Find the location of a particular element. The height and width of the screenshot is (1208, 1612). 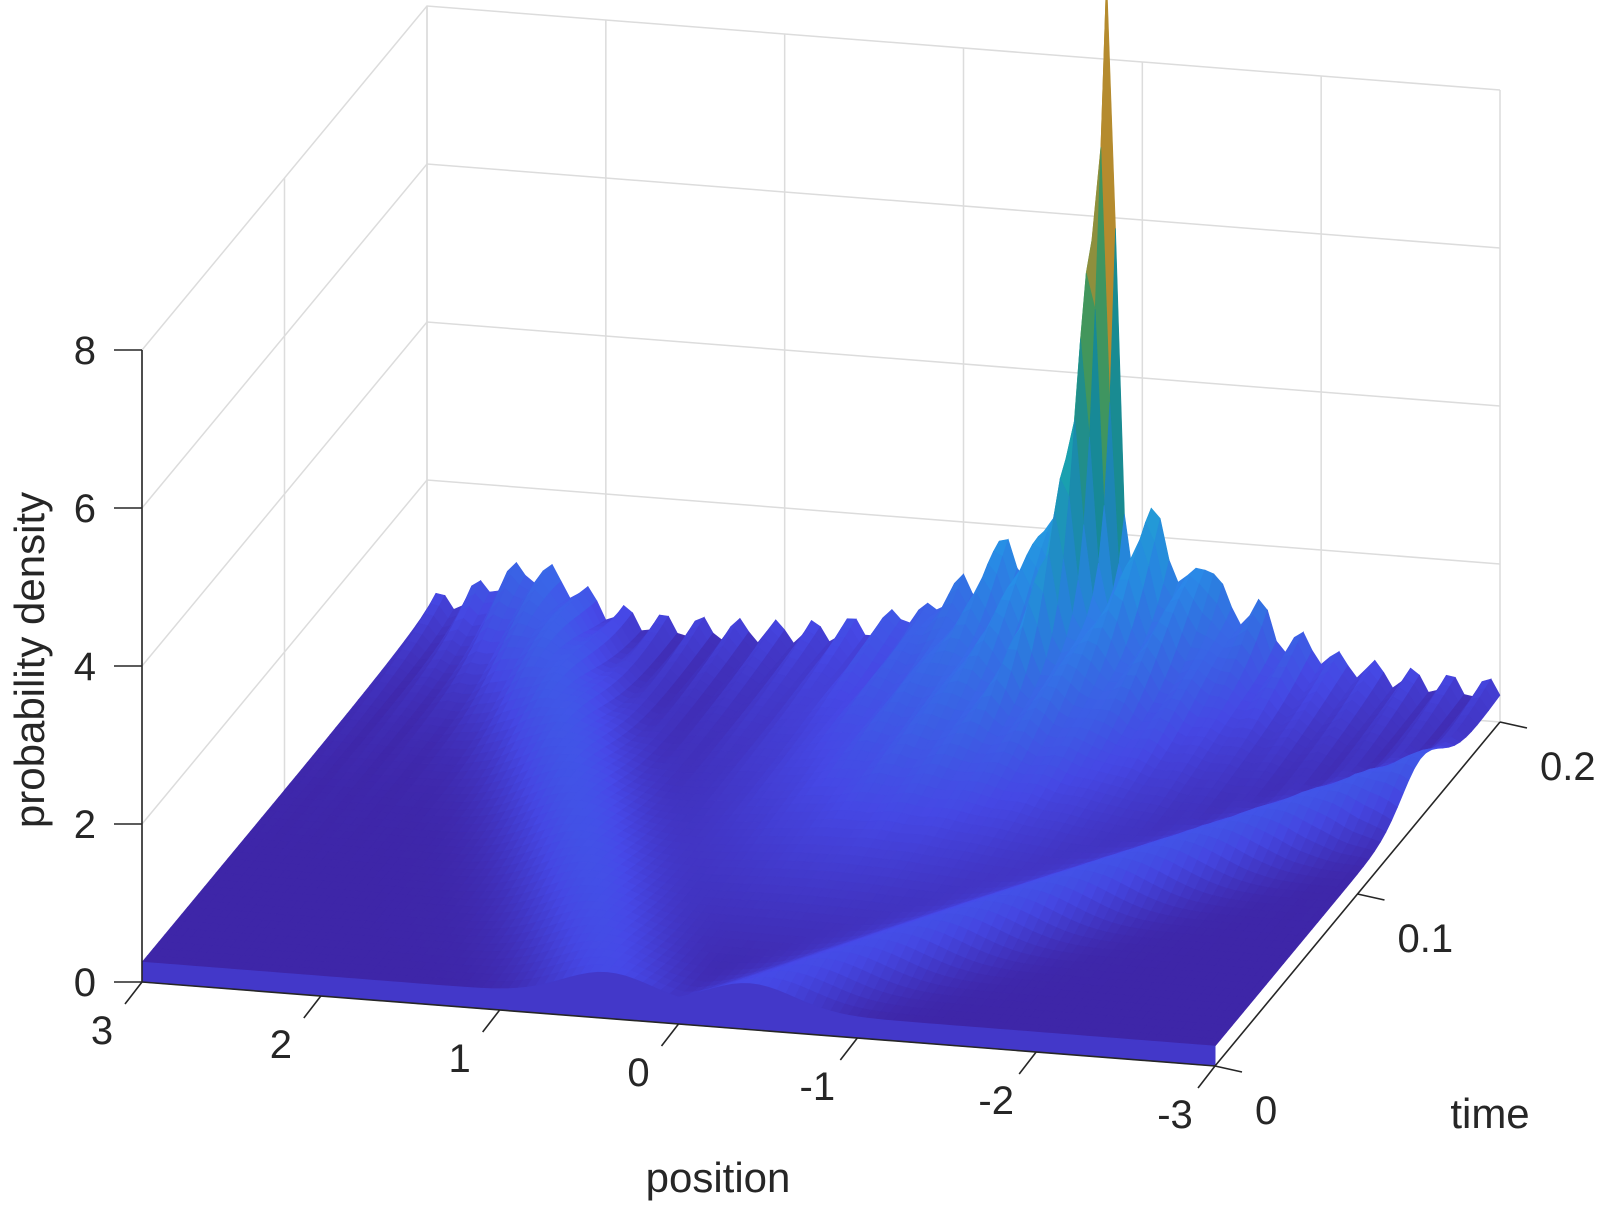

x-tick-label: -3 is located at coordinates (1175, 1115).